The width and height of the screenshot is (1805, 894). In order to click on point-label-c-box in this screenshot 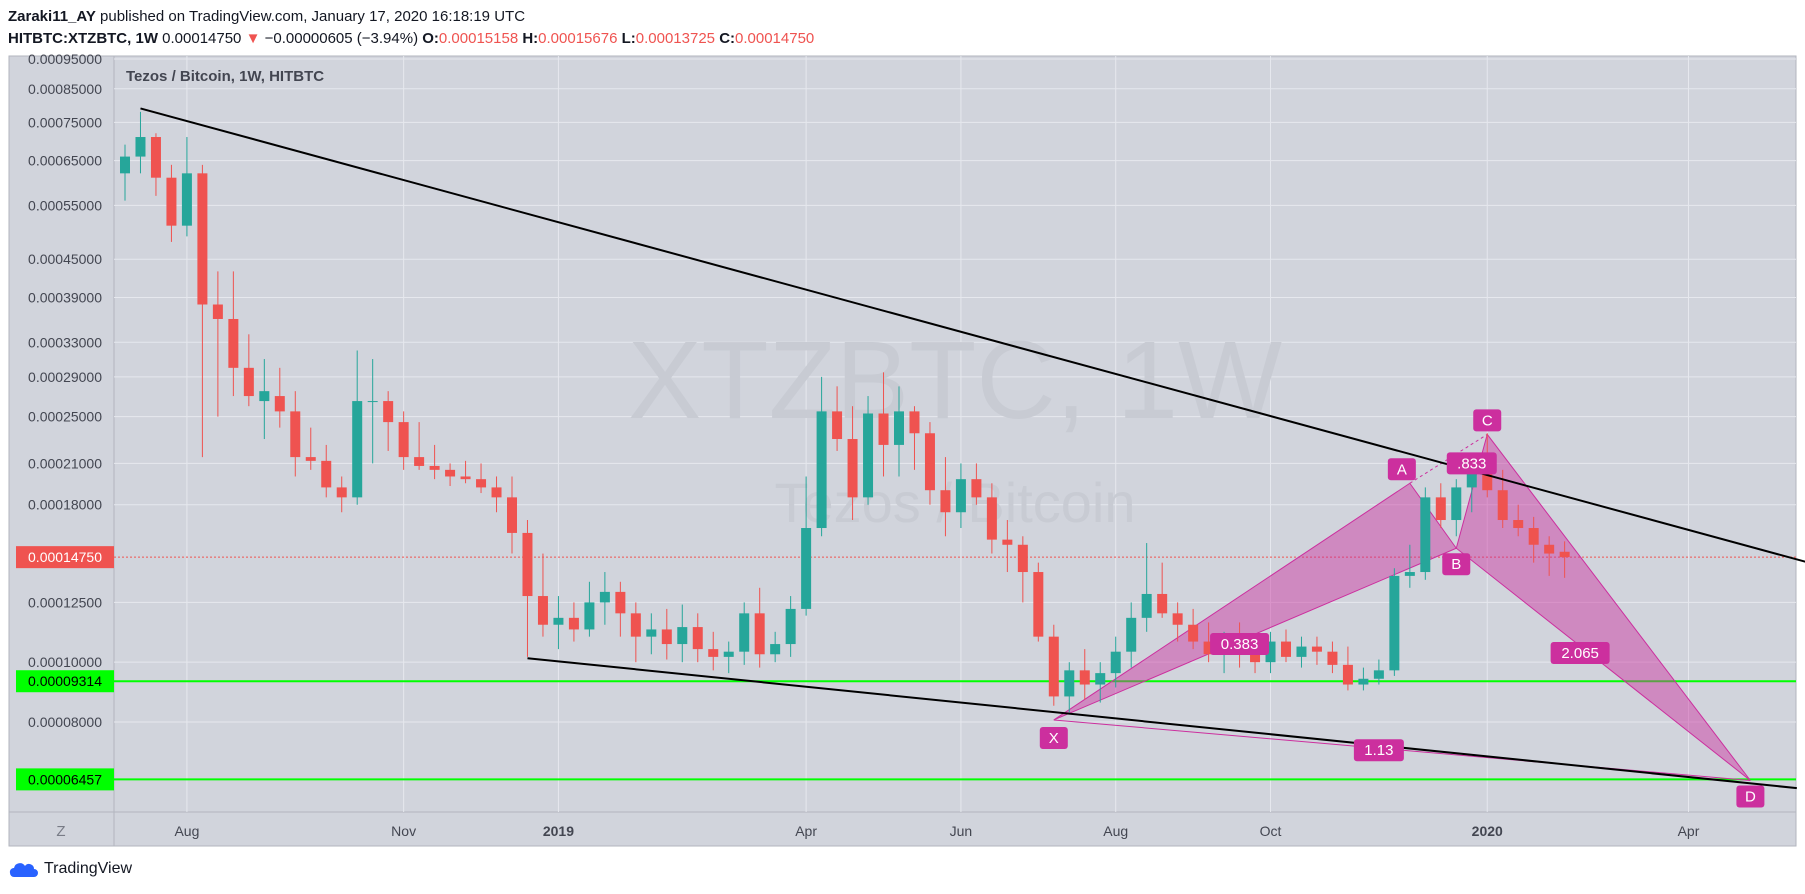, I will do `click(1487, 420)`.